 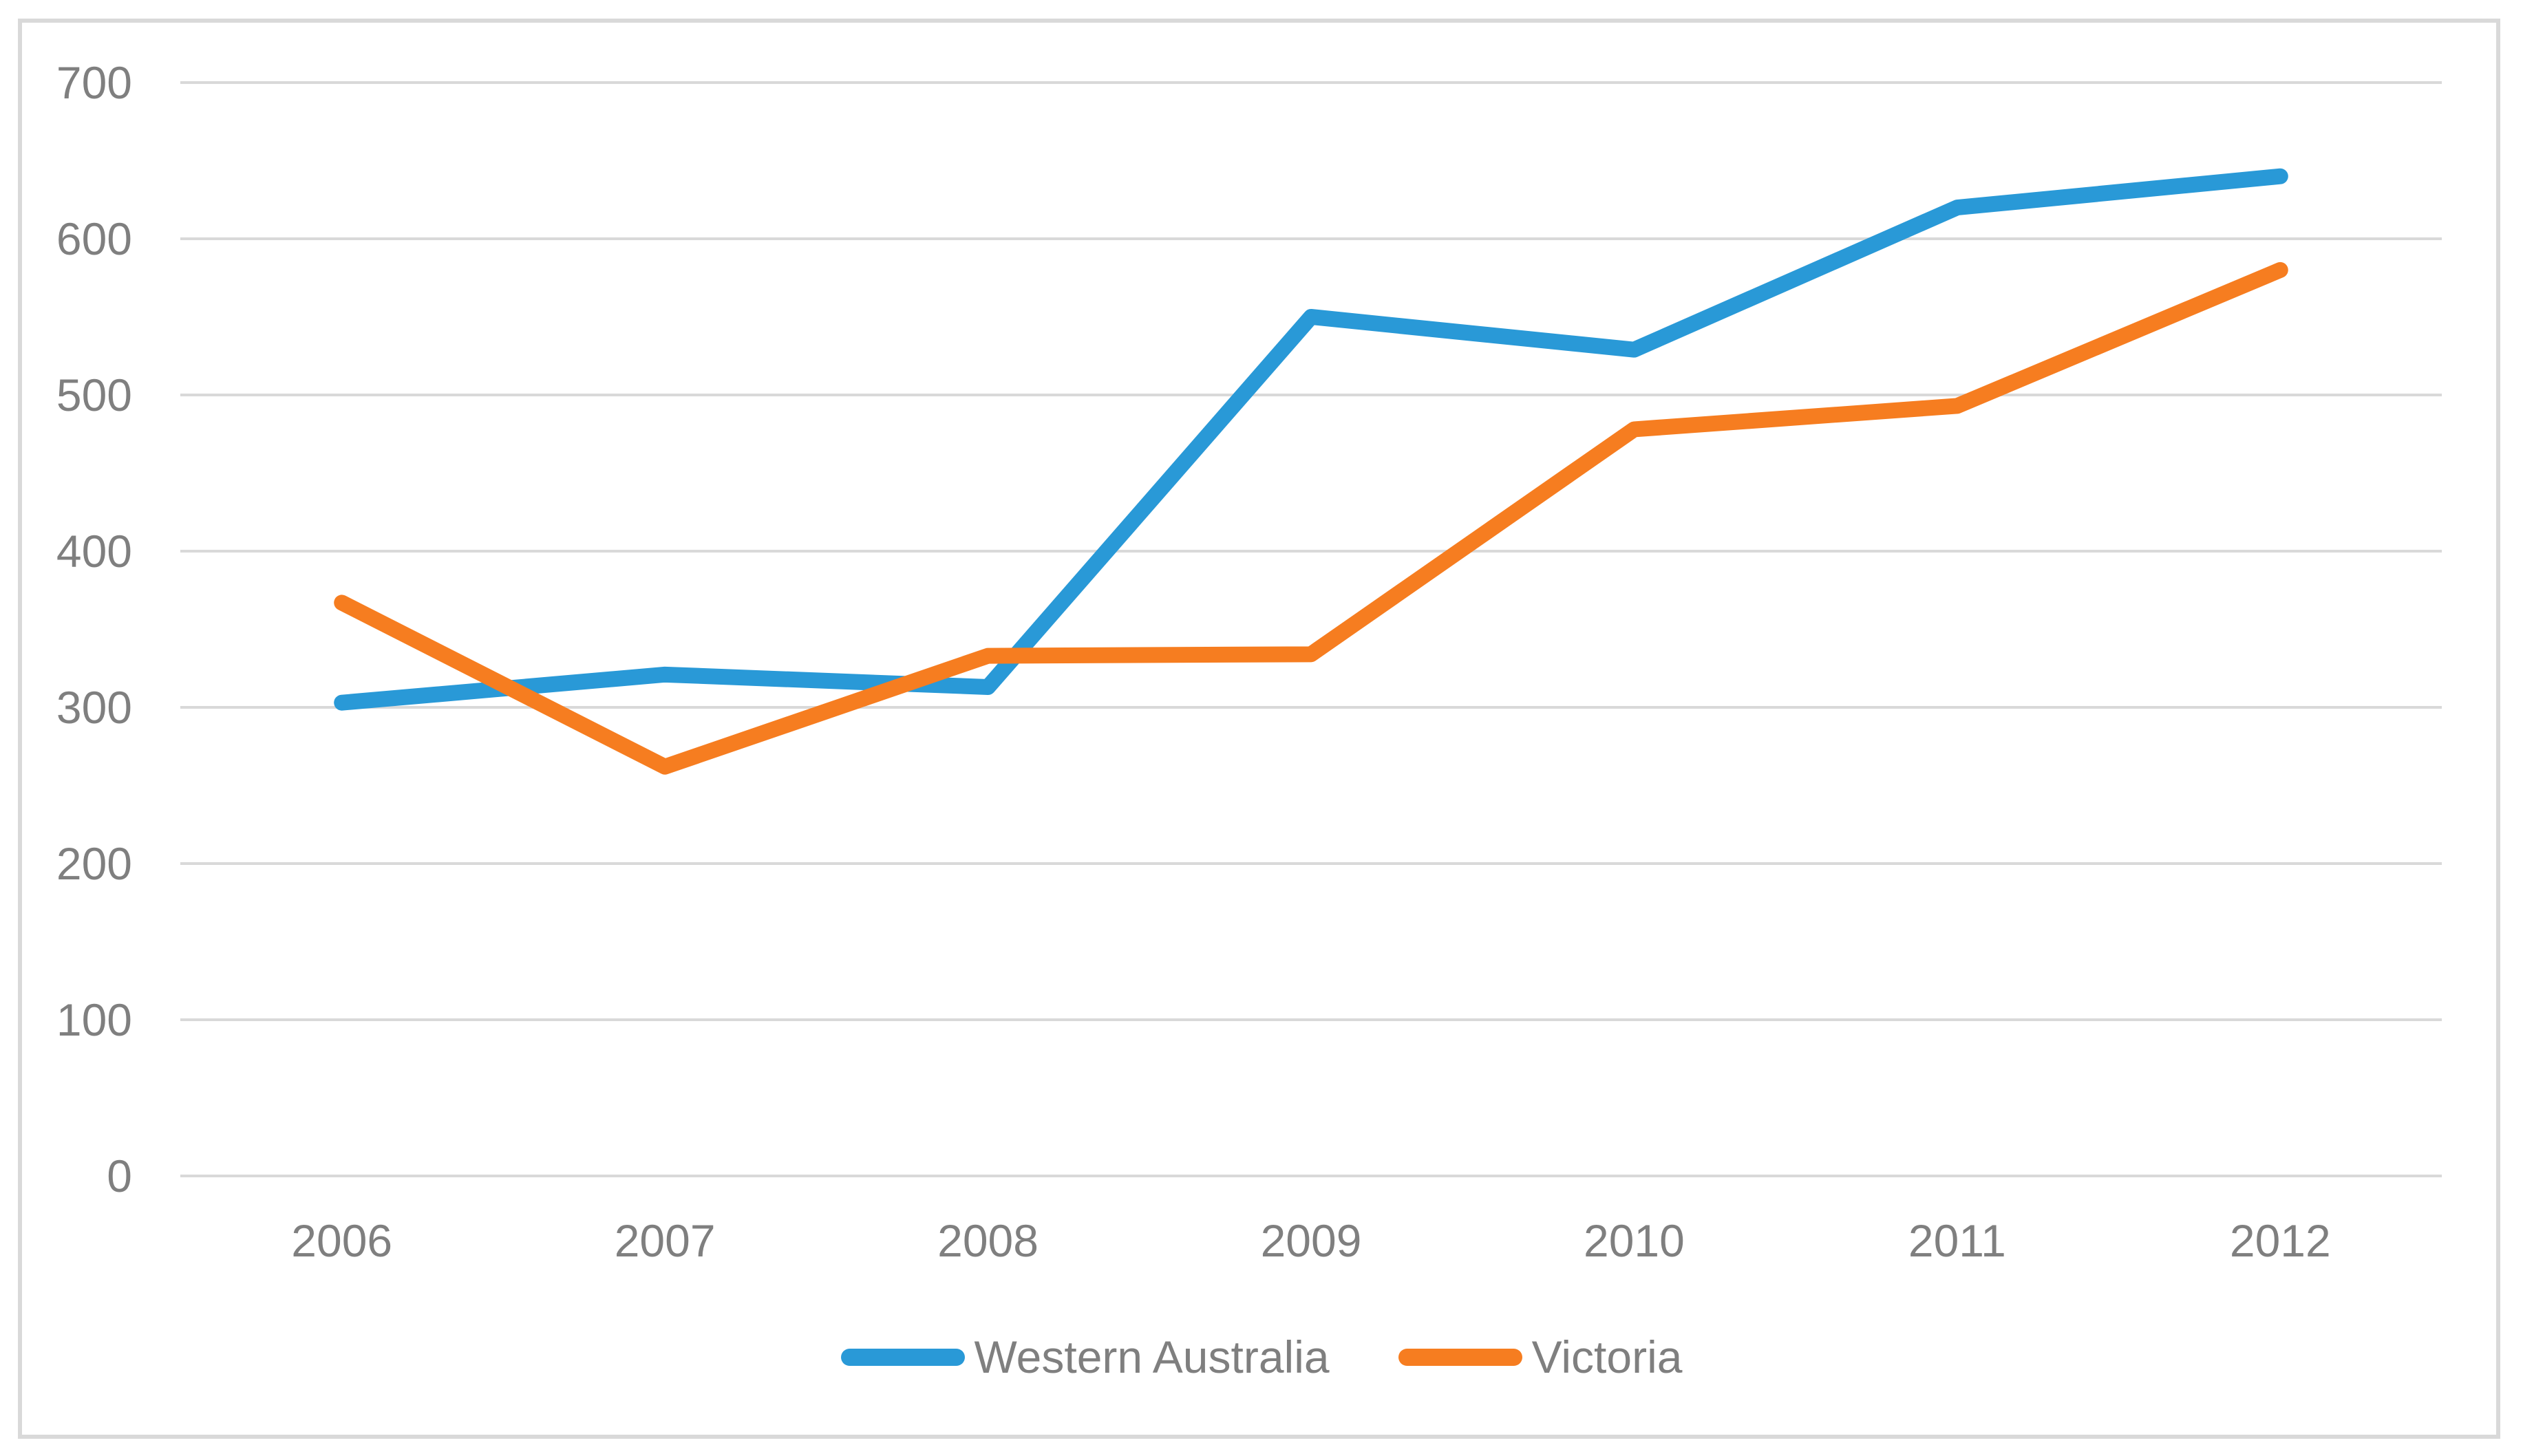 What do you see at coordinates (94, 395) in the screenshot?
I see `y-axis-tick-label: 500` at bounding box center [94, 395].